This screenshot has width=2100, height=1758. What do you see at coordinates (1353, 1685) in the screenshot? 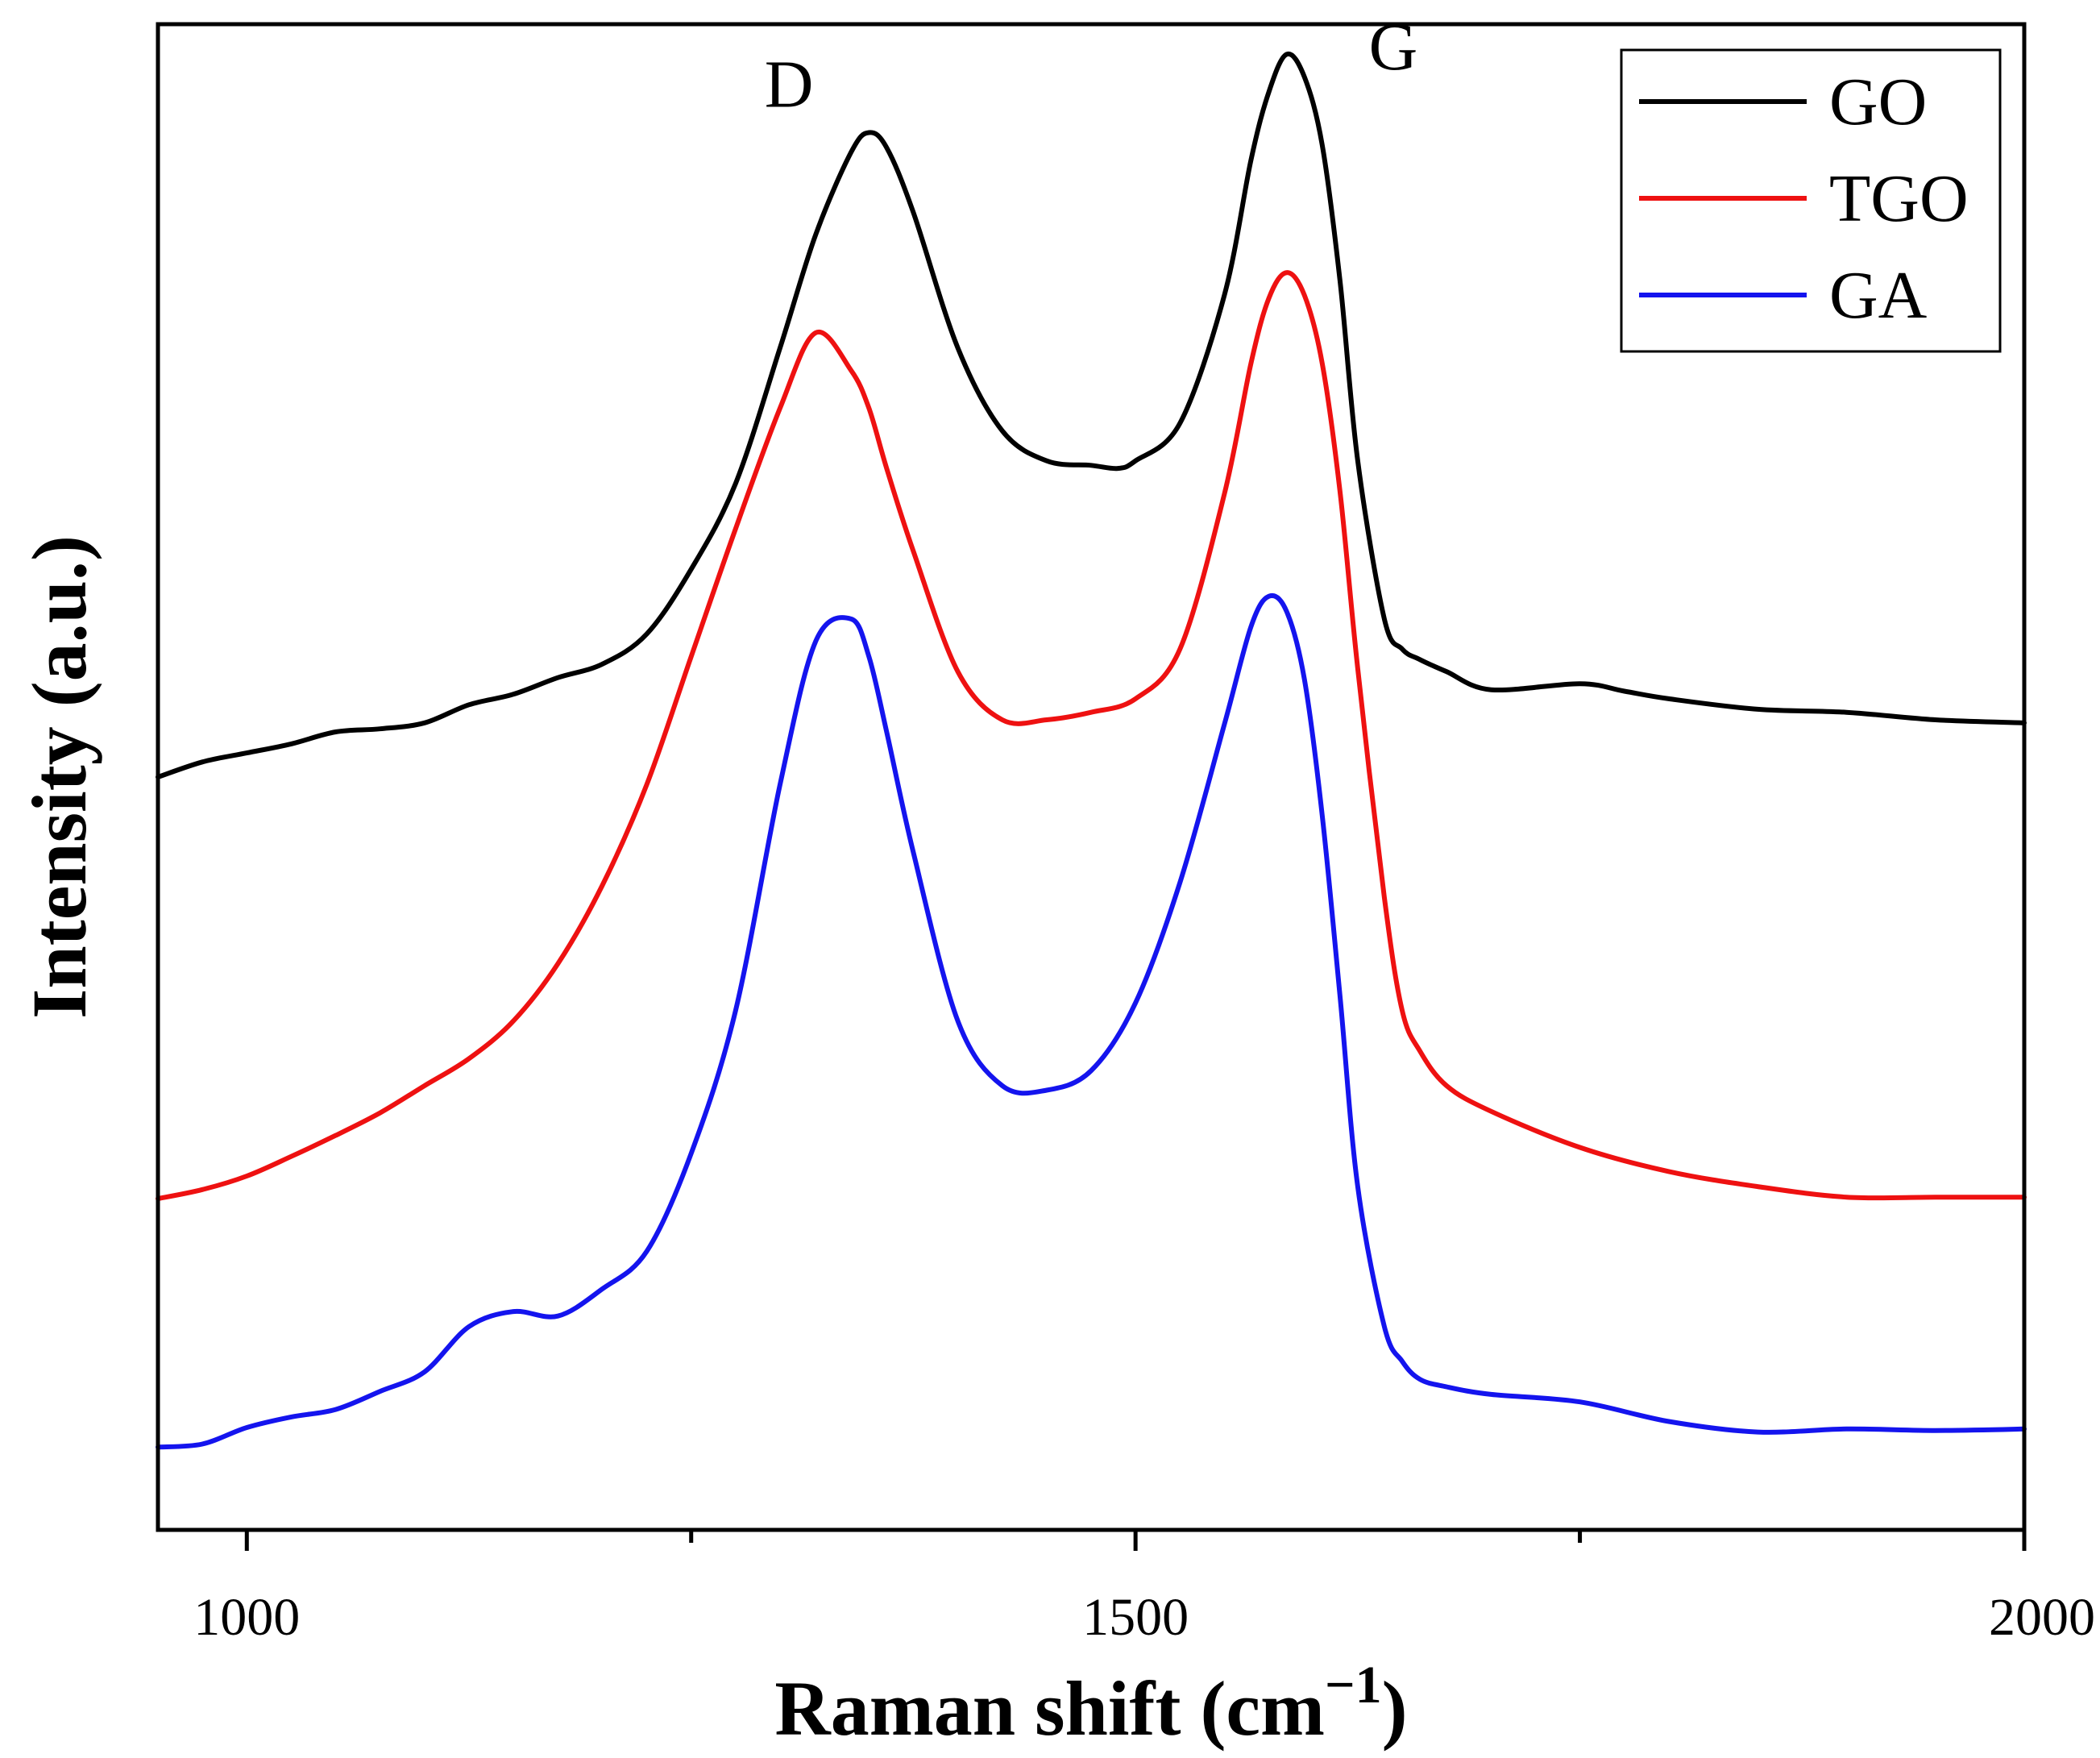
I see `x-axis-title-superscript: −1` at bounding box center [1353, 1685].